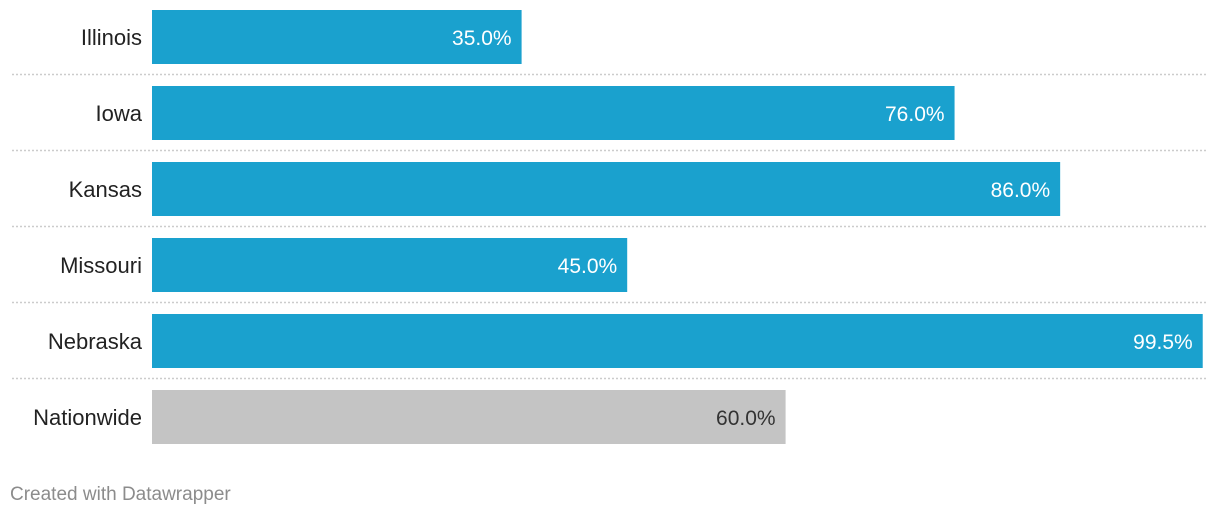  Describe the element at coordinates (746, 418) in the screenshot. I see `value-label-nationwide: 60.0%` at that location.